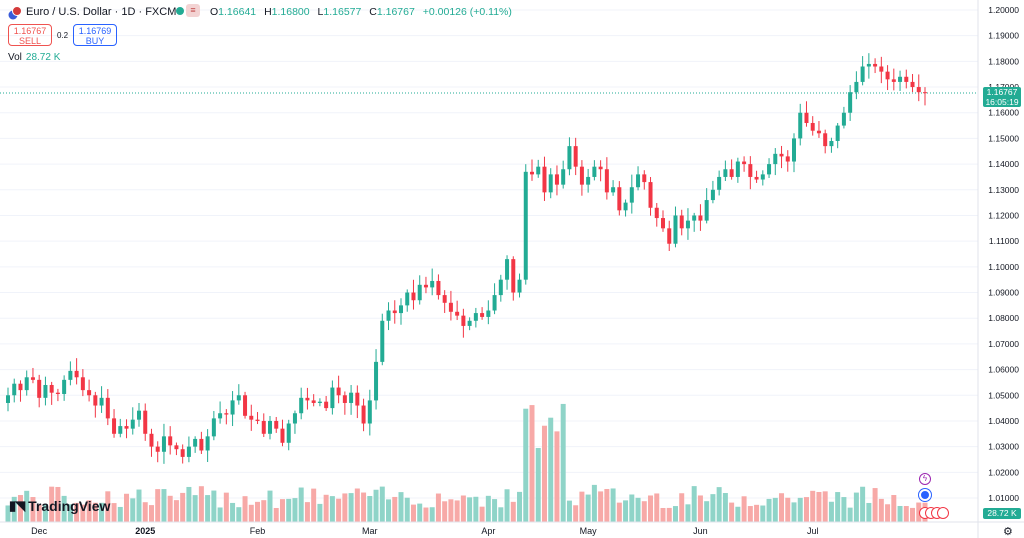  What do you see at coordinates (34, 57) in the screenshot?
I see `volume-legend: Vol 28.72 K` at bounding box center [34, 57].